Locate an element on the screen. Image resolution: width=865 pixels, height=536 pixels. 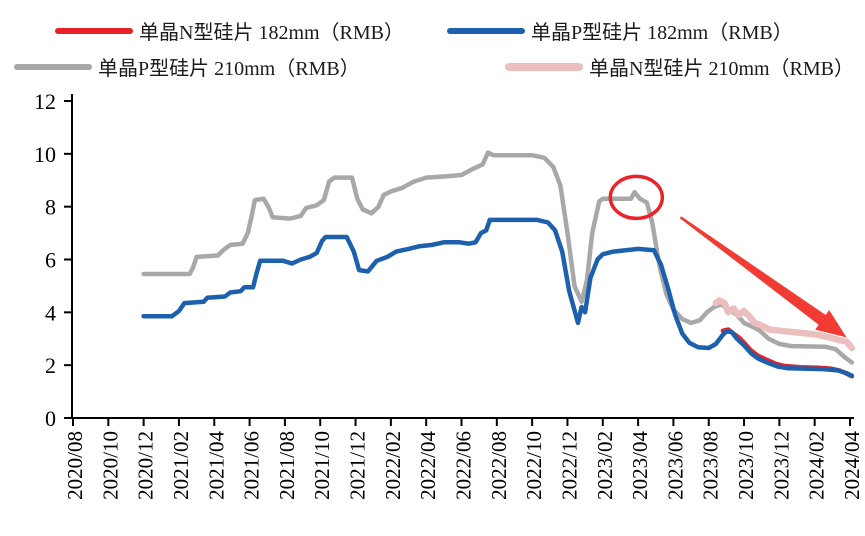
x-tick-label: 2022/08 is located at coordinates (499, 465).